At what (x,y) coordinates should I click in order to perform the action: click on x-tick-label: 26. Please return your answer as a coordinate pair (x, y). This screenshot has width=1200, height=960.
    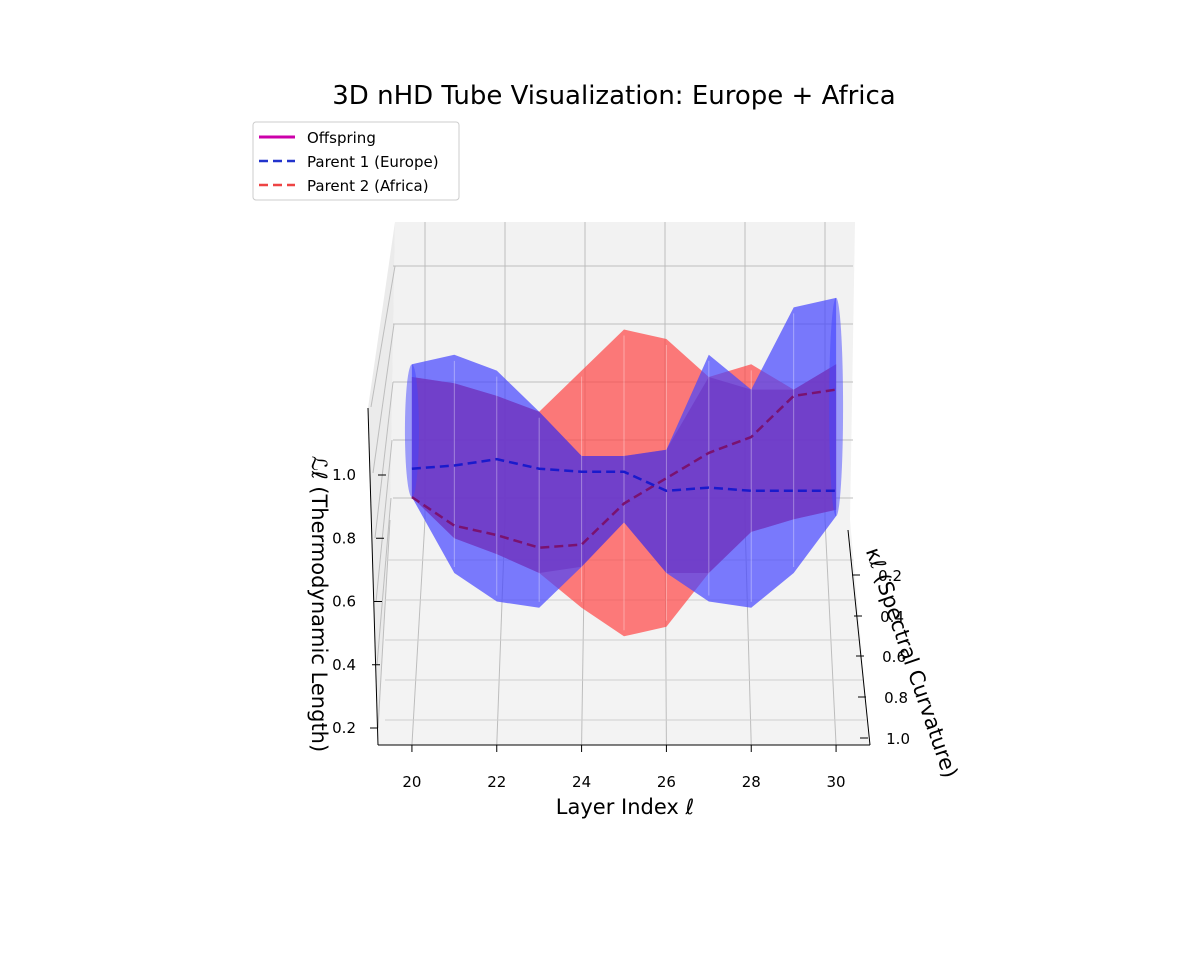
    Looking at the image, I should click on (666, 782).